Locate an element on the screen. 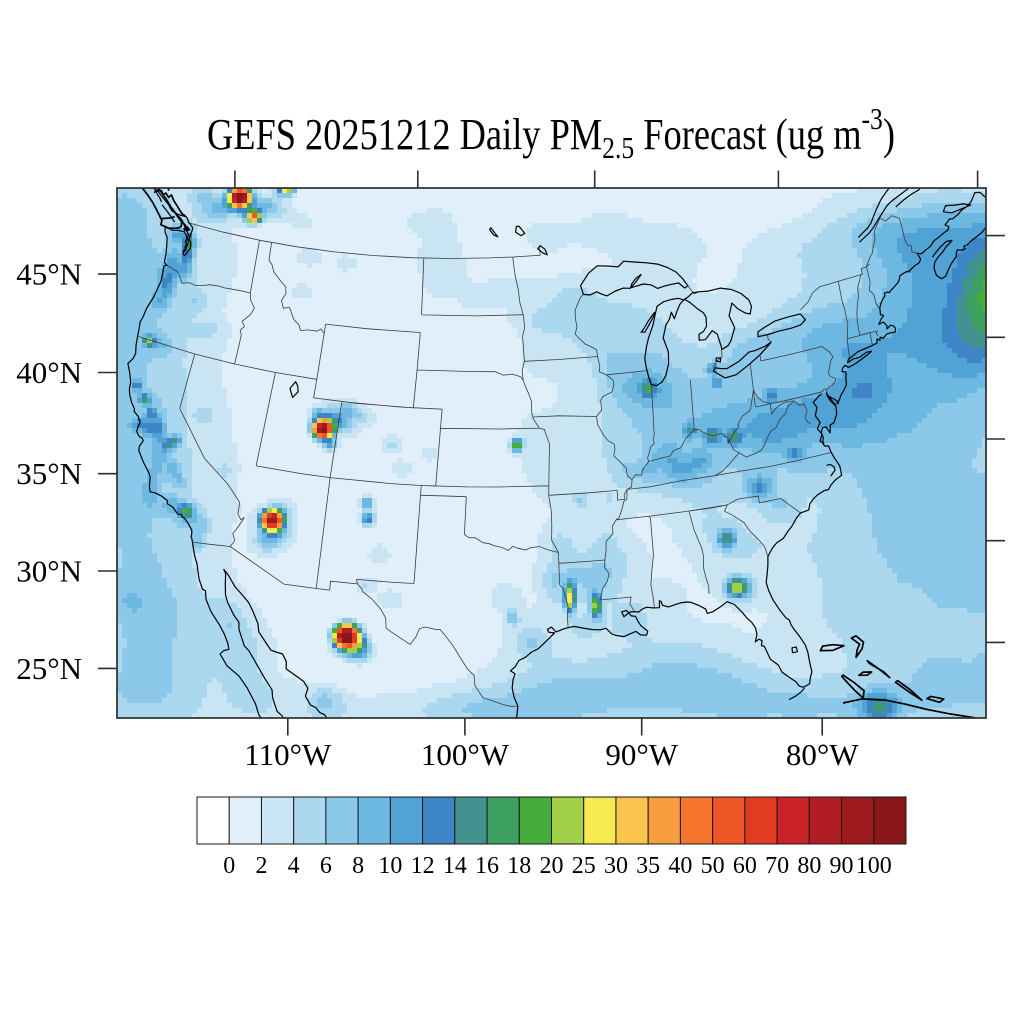  svg-text: 80 is located at coordinates (809, 866).